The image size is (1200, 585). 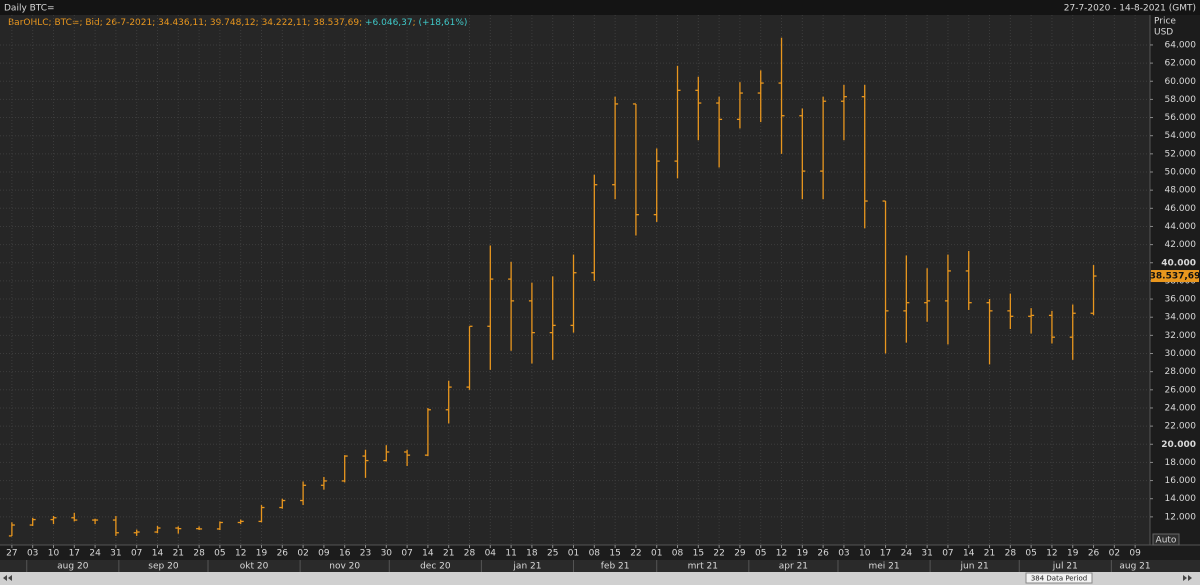 I want to click on y-tick-label: 28.000, so click(x=1181, y=372).